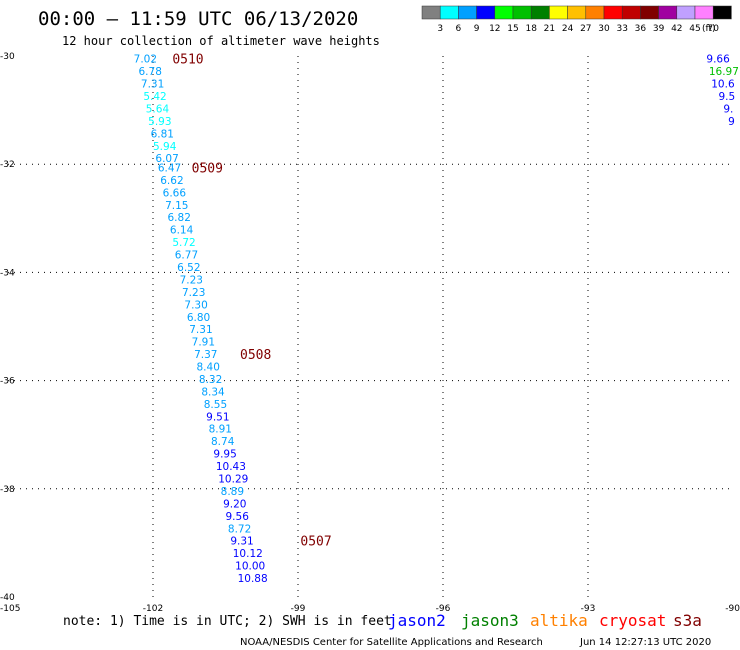 The width and height of the screenshot is (740, 650). I want to click on x-tick-label: -96, so click(443, 609).